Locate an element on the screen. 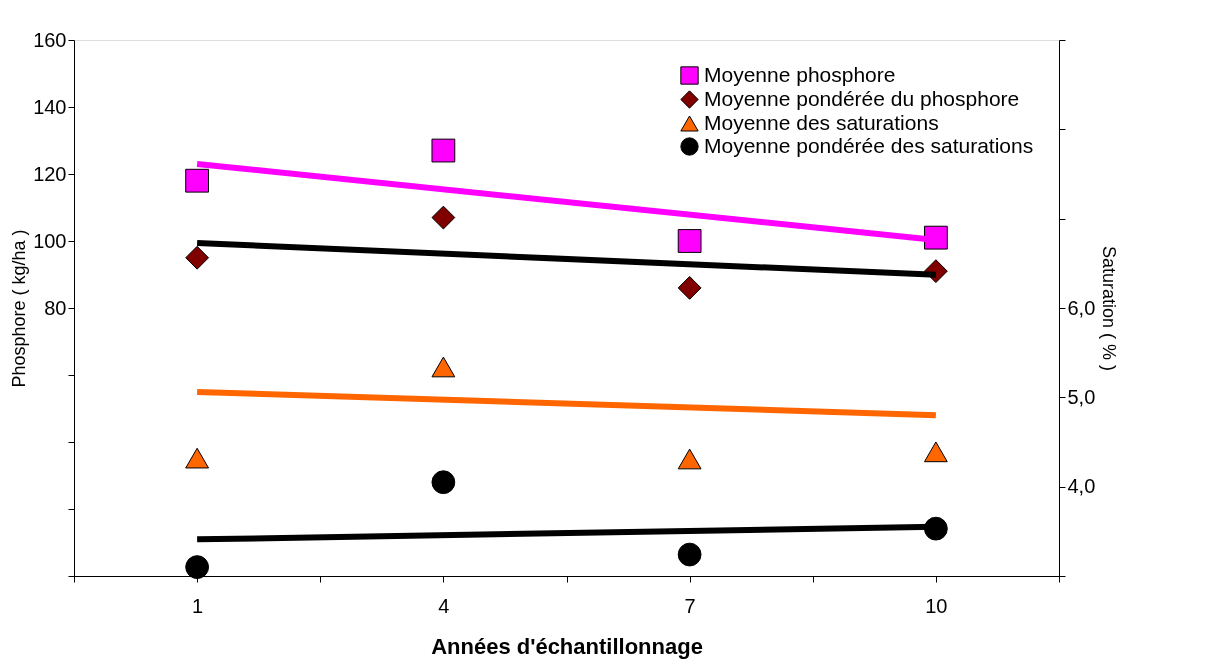 Image resolution: width=1230 pixels, height=665 pixels. y-tick-label: 140 is located at coordinates (50, 106).